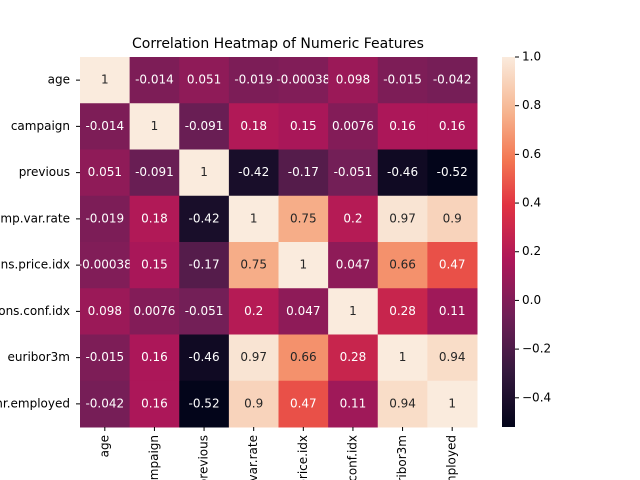  Describe the element at coordinates (35, 218) in the screenshot. I see `y-tick-label: emp.var.rate` at that location.